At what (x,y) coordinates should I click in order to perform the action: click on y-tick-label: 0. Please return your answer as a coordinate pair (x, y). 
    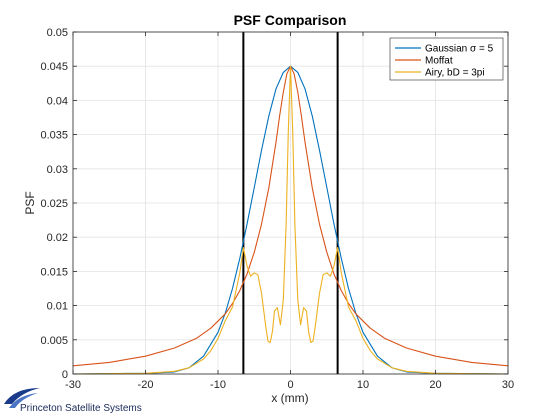
    Looking at the image, I should click on (65, 375).